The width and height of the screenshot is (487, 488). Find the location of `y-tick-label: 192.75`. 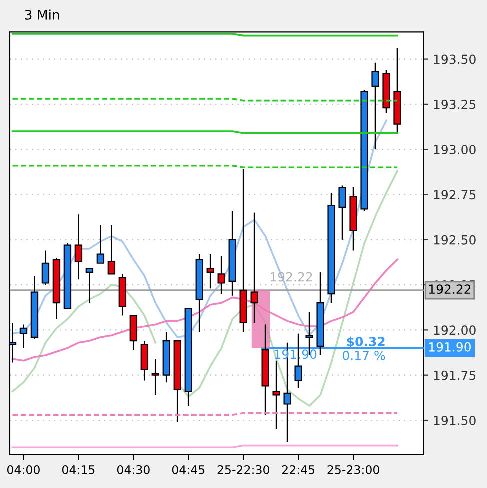

y-tick-label: 192.75 is located at coordinates (455, 195).